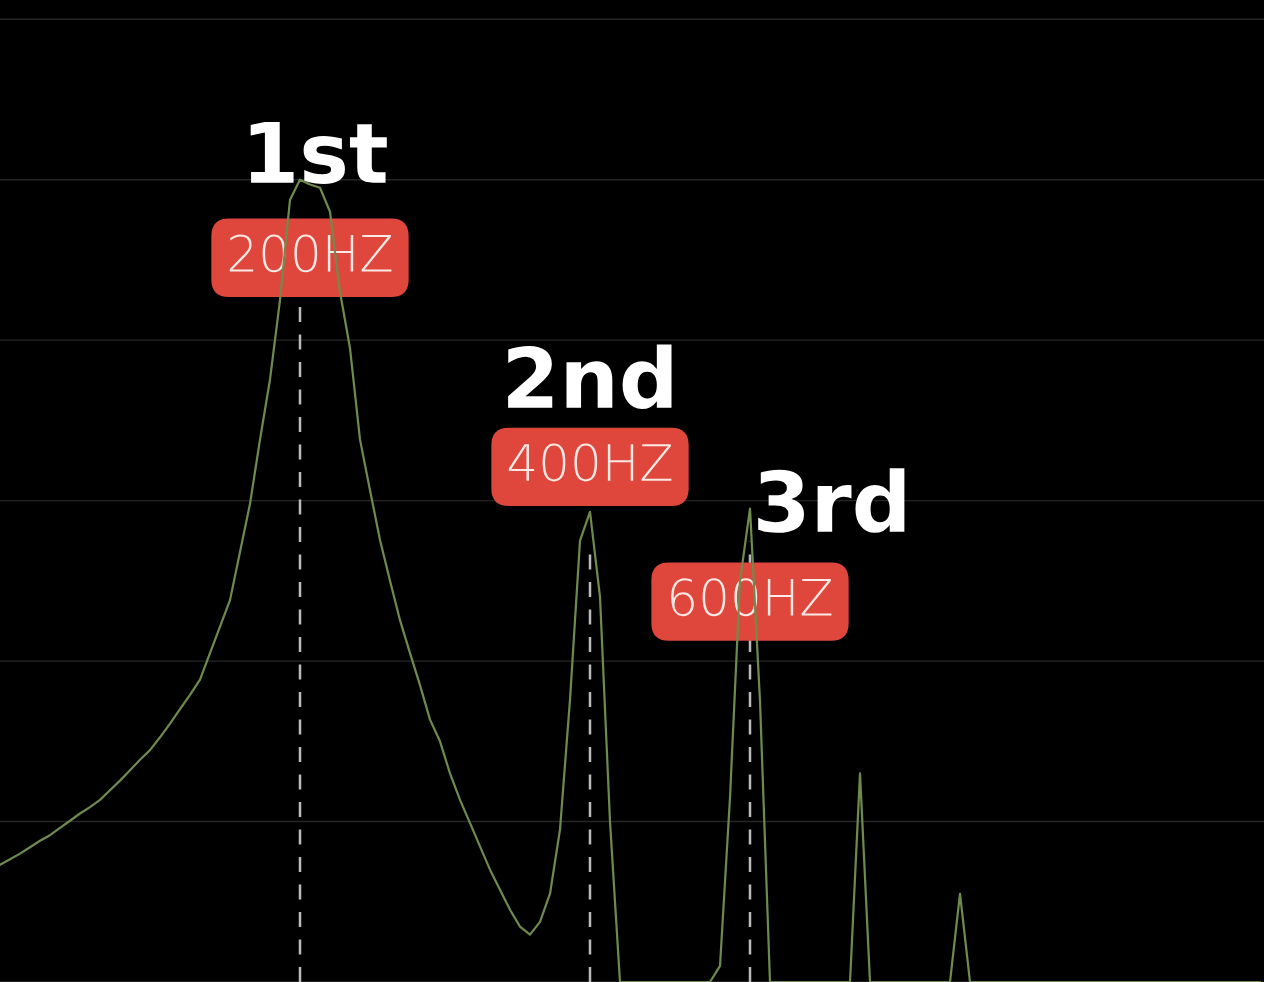  I want to click on annotation: 3rd, so click(831, 500).